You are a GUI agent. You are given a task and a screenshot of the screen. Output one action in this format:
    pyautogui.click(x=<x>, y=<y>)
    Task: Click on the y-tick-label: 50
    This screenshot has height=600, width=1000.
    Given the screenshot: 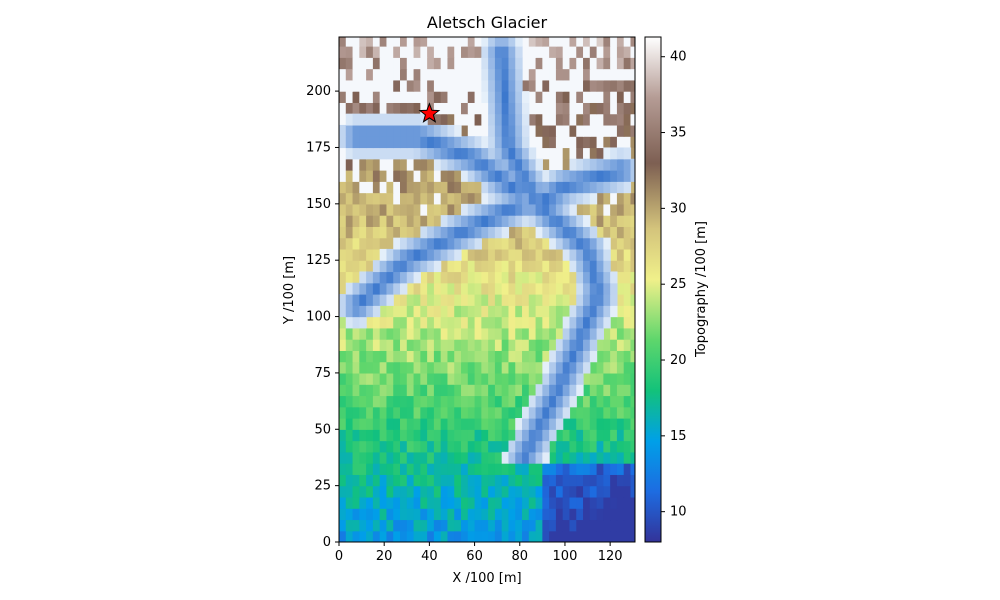 What is the action you would take?
    pyautogui.click(x=322, y=429)
    